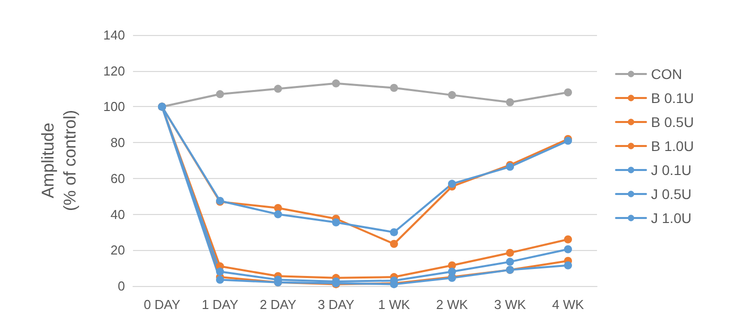  Describe the element at coordinates (394, 304) in the screenshot. I see `x-tick-label: 1 WK` at that location.